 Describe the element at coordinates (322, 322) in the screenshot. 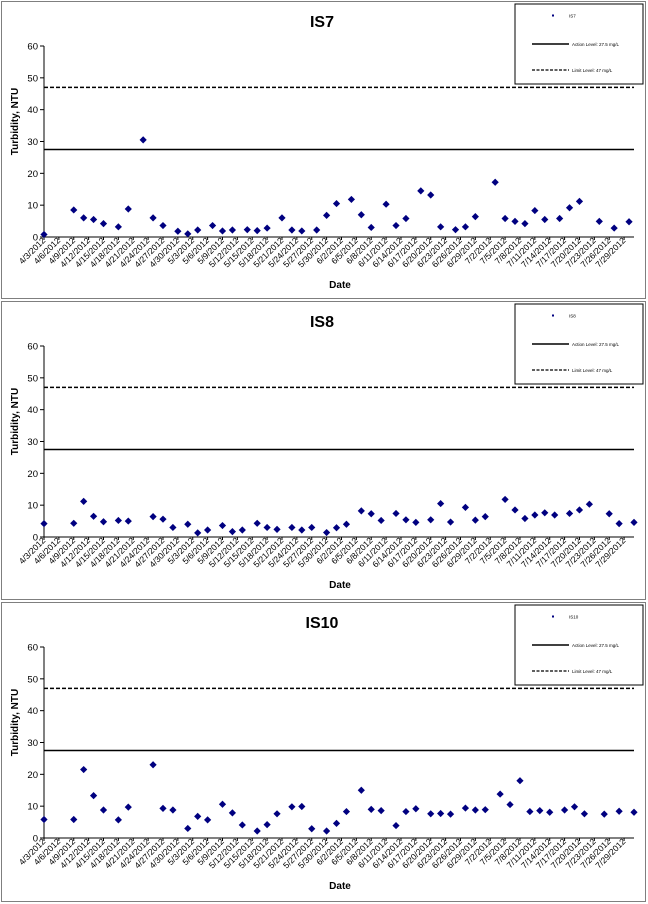

I see `chart-title: IS8` at that location.